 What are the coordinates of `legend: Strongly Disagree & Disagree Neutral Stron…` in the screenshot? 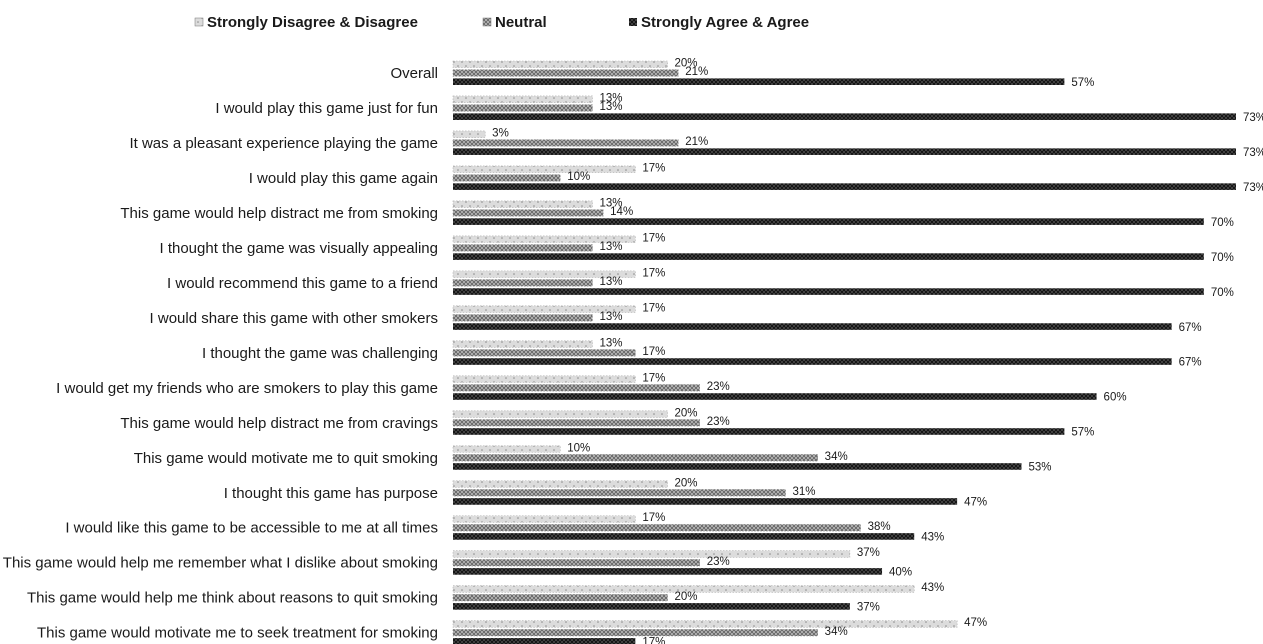 It's located at (501, 22).